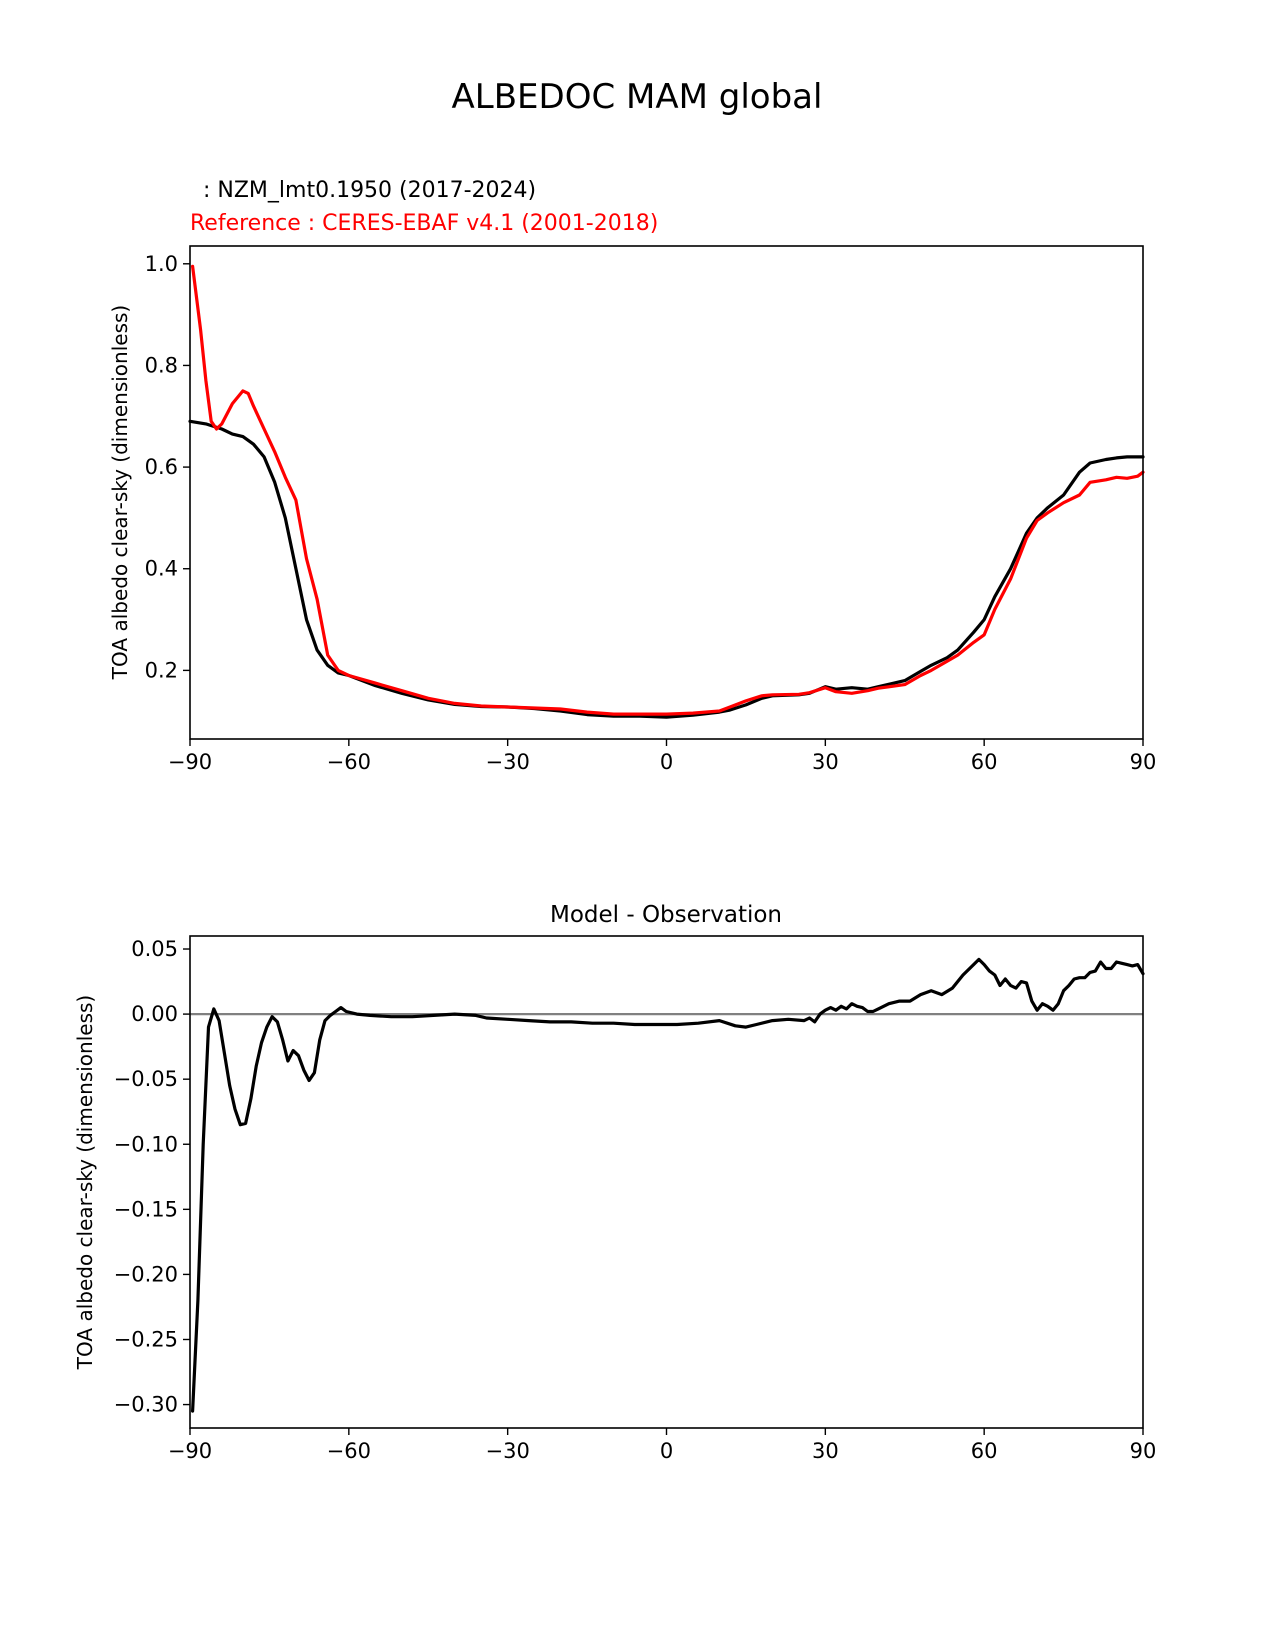 The image size is (1275, 1650). Describe the element at coordinates (146, 1209) in the screenshot. I see `lower-y-tick-label: −0.15` at that location.